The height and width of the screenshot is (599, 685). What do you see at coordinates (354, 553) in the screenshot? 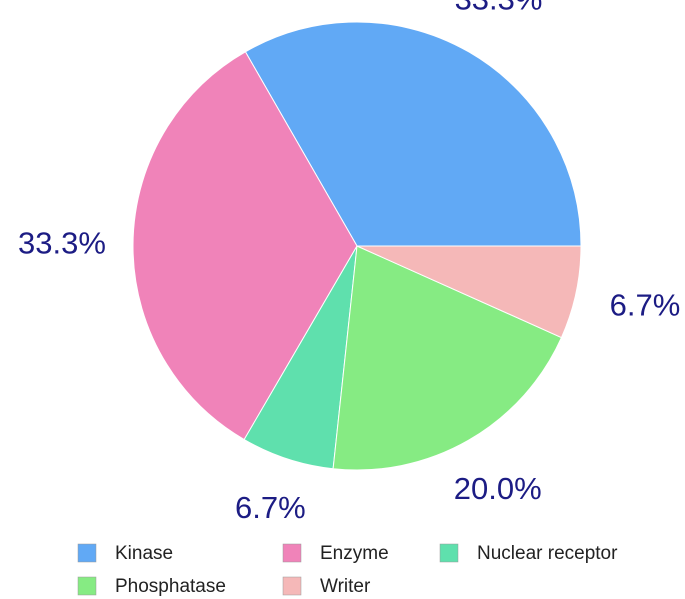
I see `legend-label: Enzyme` at bounding box center [354, 553].